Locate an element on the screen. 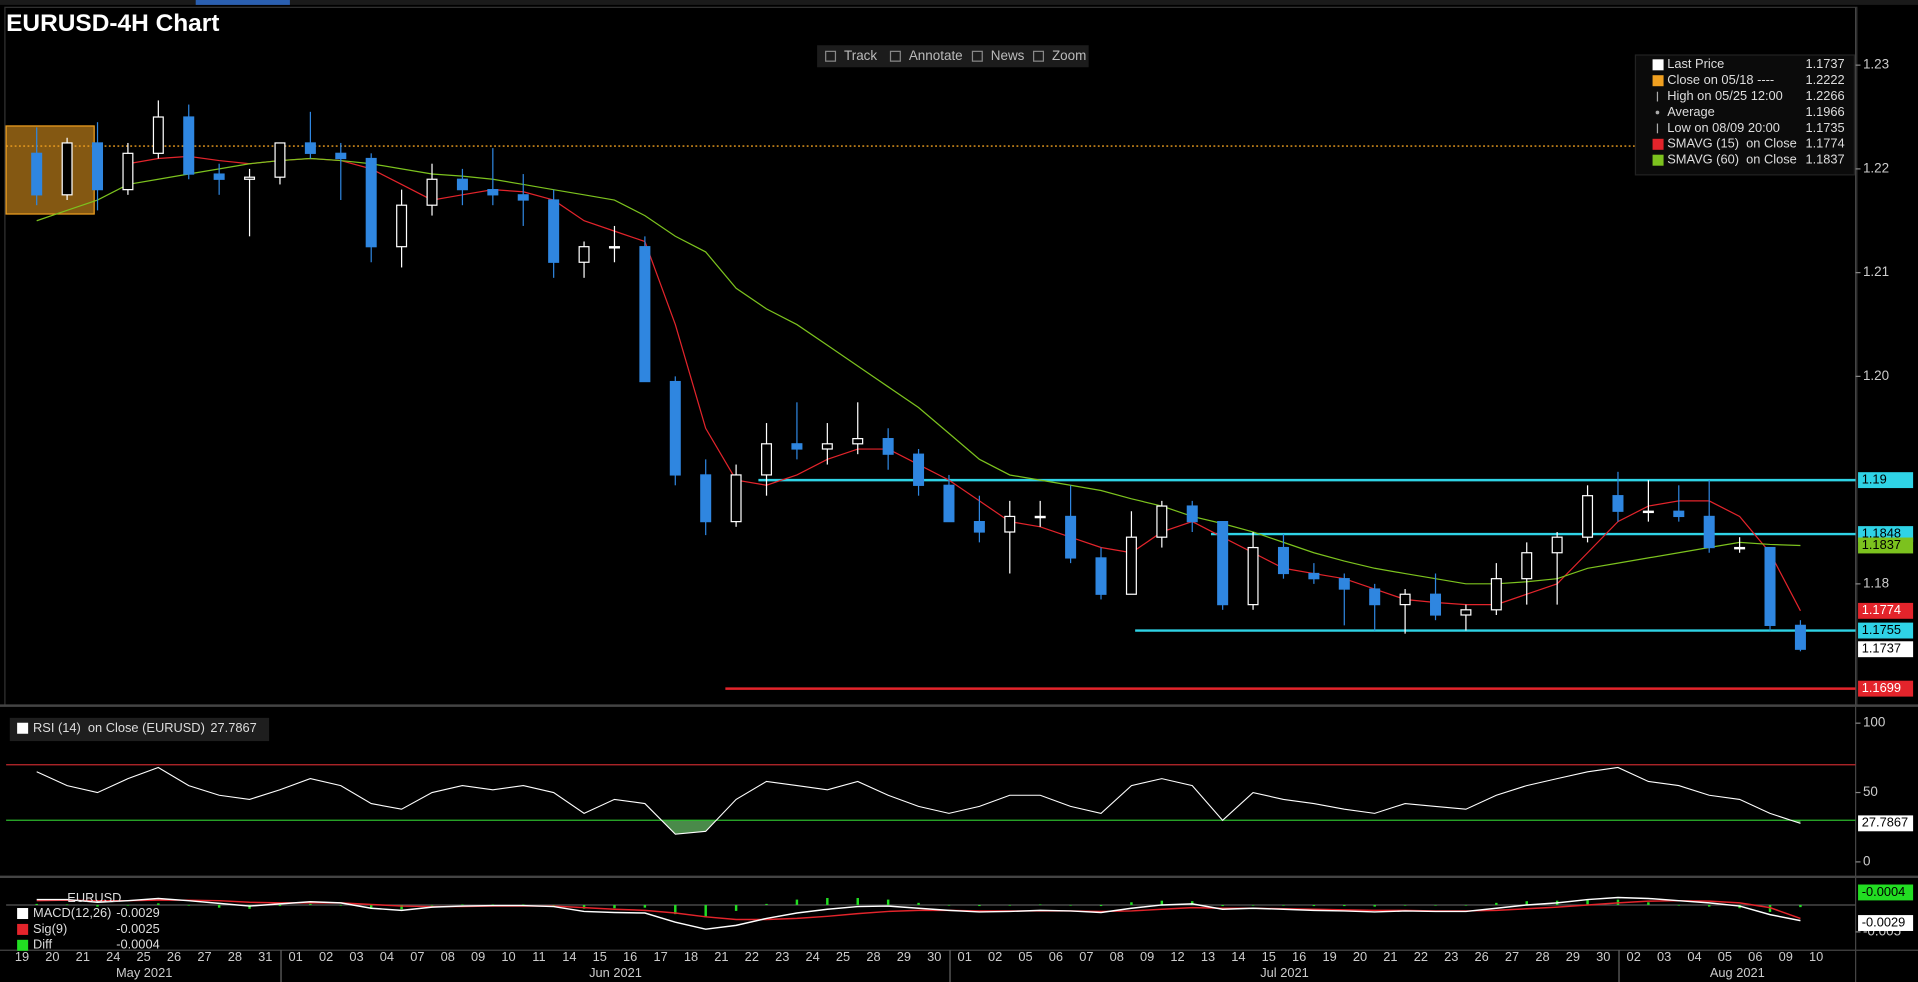 The width and height of the screenshot is (1918, 982). x-tick-label: 26 is located at coordinates (174, 956).